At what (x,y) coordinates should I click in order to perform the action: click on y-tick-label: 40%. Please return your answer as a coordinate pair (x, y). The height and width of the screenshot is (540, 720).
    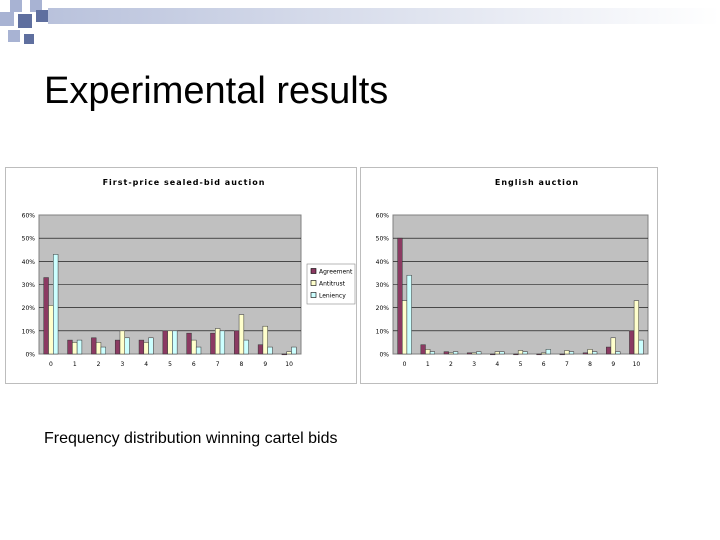
    Looking at the image, I should click on (383, 262).